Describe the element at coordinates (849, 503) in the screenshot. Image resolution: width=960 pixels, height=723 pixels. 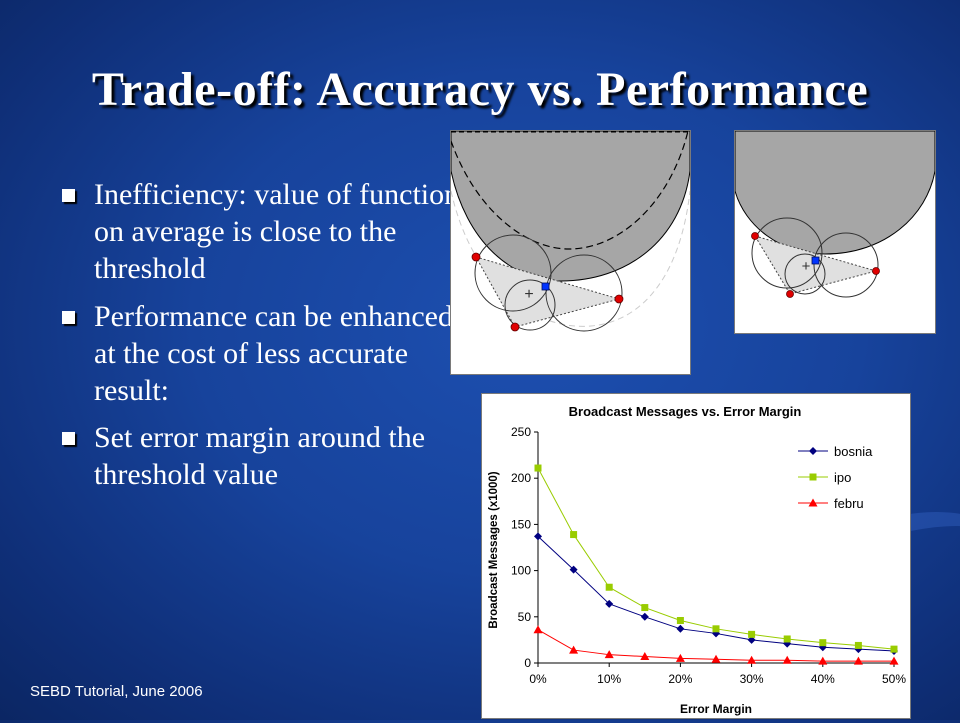
I see `legend-label-febru: febru` at that location.